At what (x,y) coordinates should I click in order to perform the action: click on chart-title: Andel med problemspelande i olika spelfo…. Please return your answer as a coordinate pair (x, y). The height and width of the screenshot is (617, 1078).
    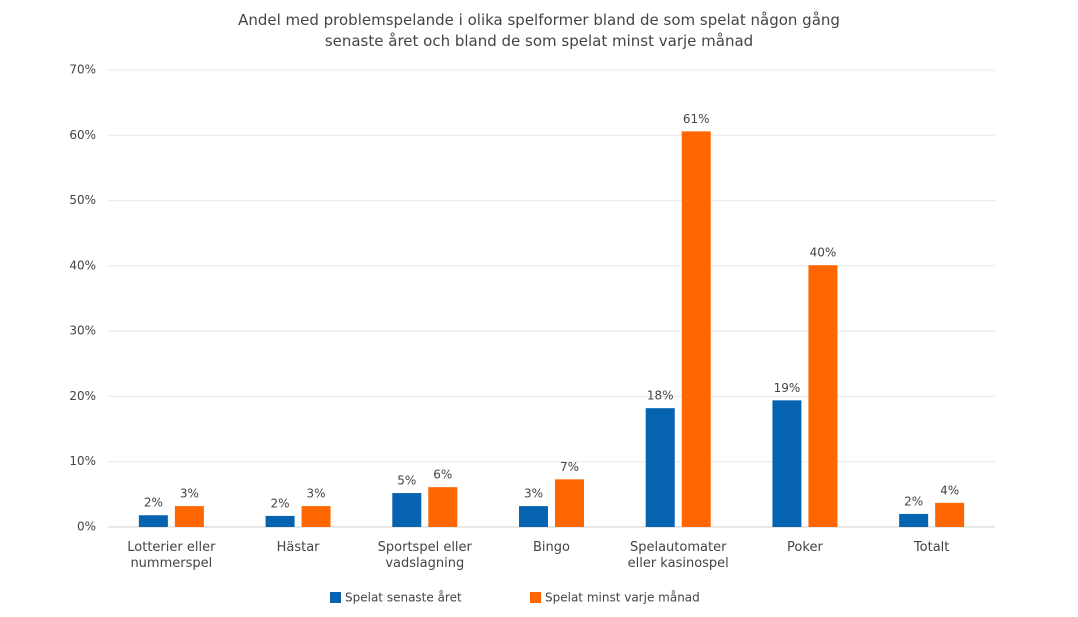
    Looking at the image, I should click on (539, 30).